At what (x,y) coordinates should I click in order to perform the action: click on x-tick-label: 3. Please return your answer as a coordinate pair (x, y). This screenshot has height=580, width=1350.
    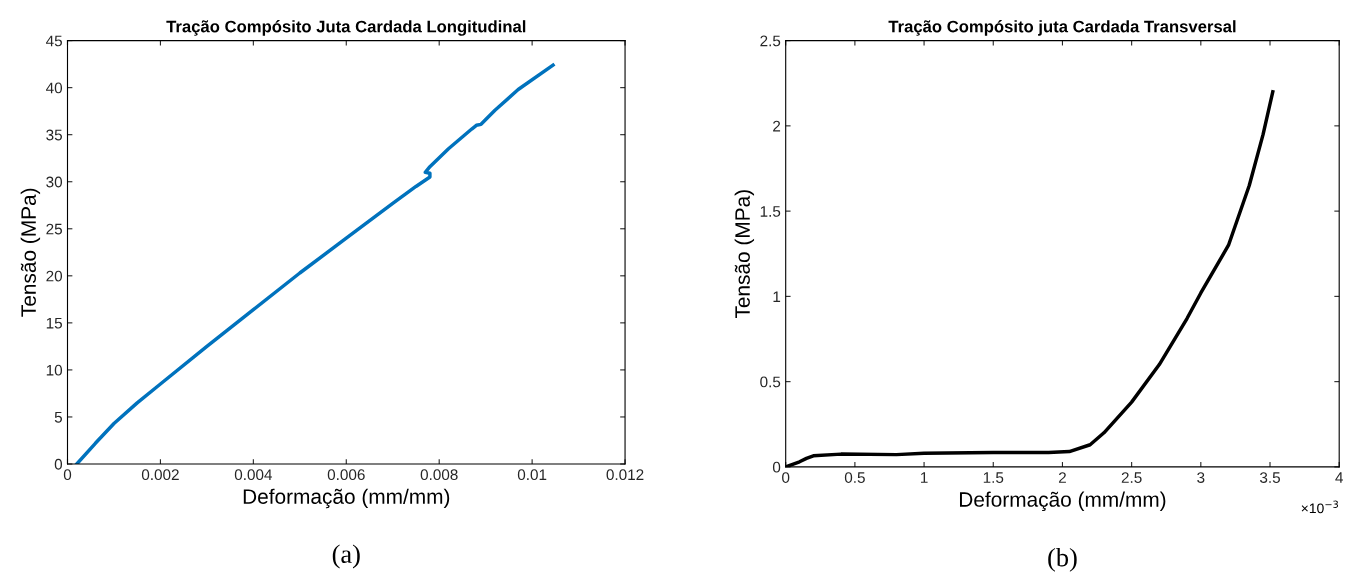
    Looking at the image, I should click on (1201, 477).